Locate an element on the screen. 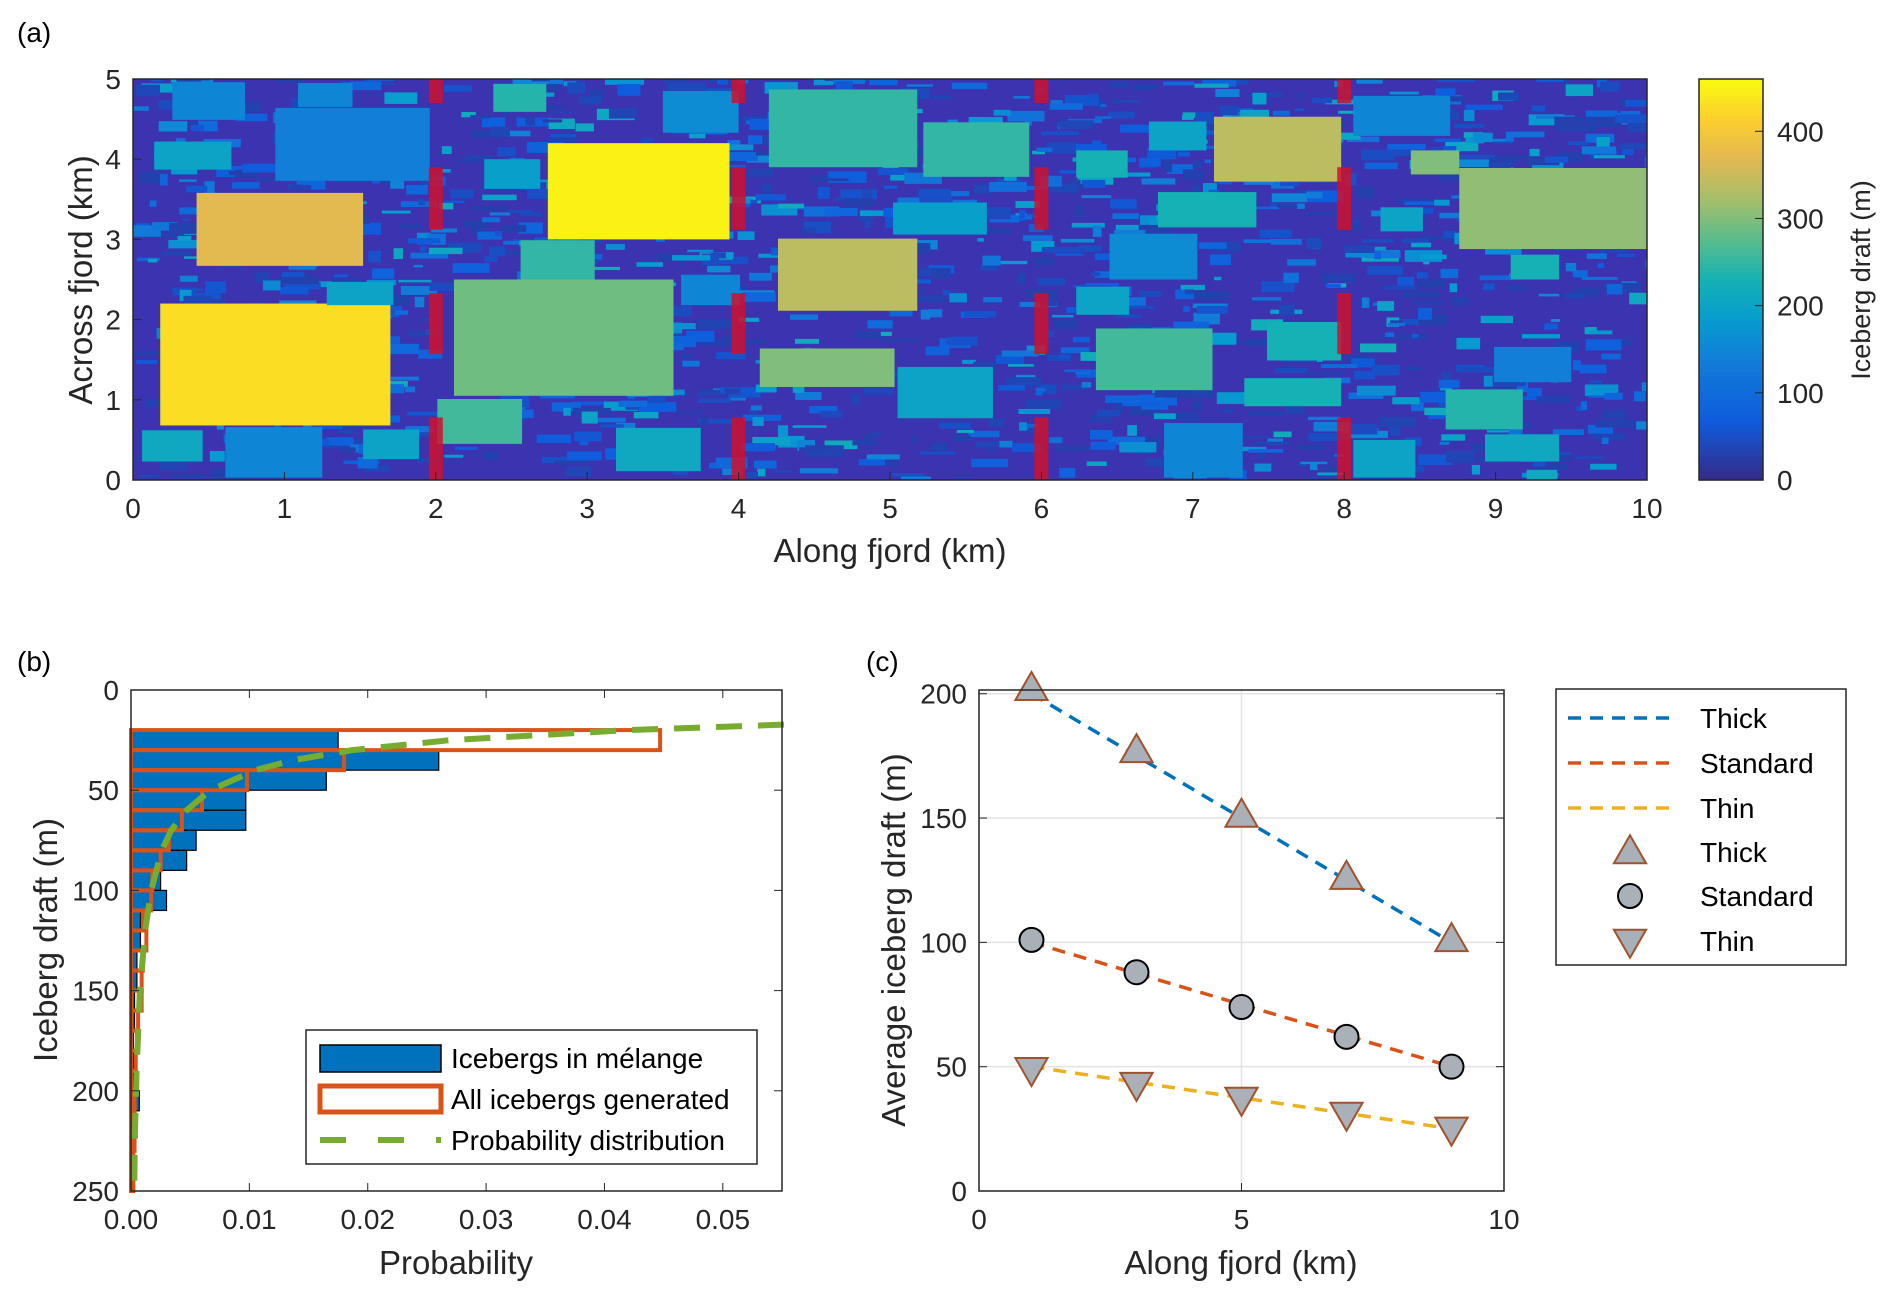  legend-swatch-melange is located at coordinates (380, 1058).